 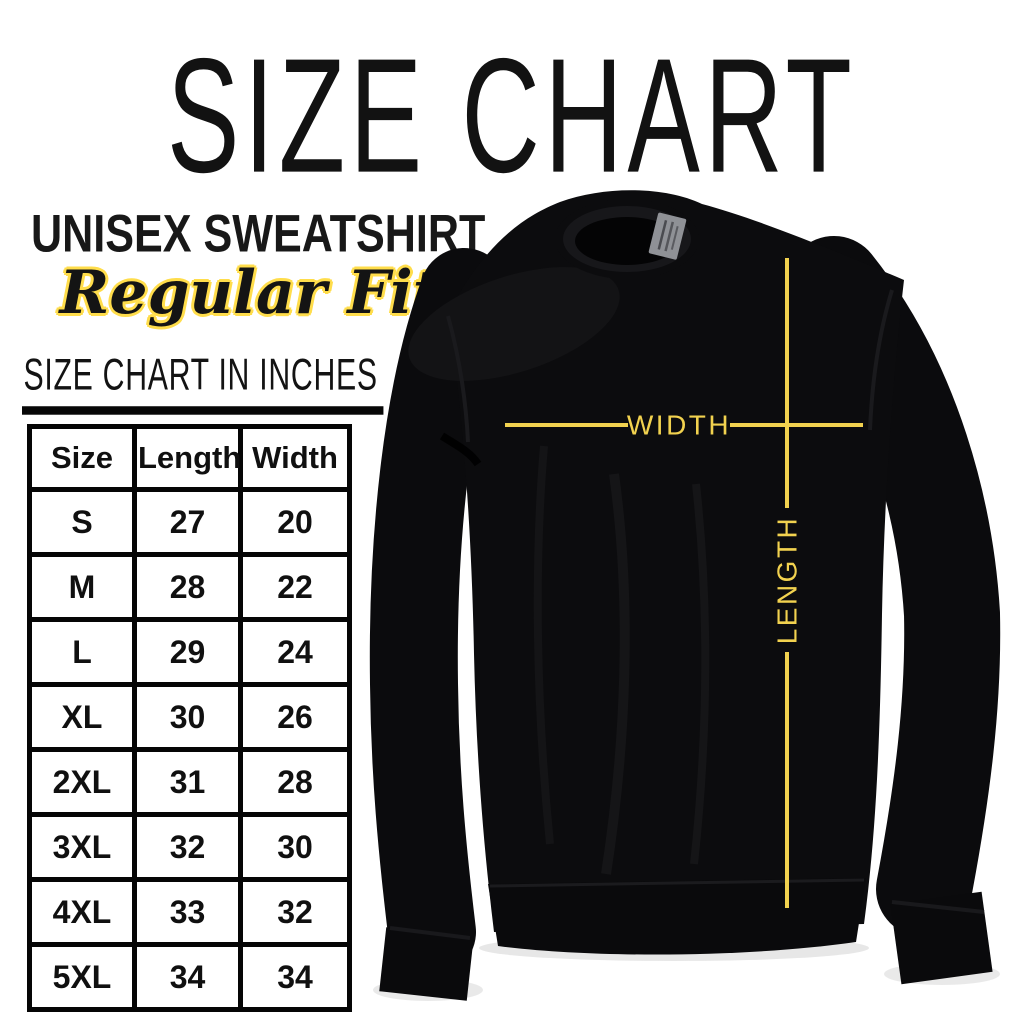 I want to click on table-cell: 26, so click(x=295, y=717).